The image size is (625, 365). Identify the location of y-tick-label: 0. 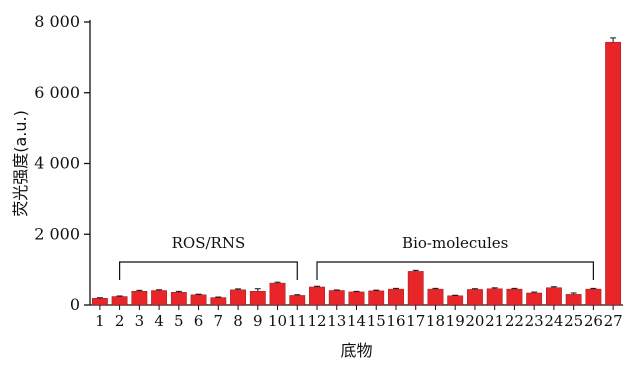
(75, 304).